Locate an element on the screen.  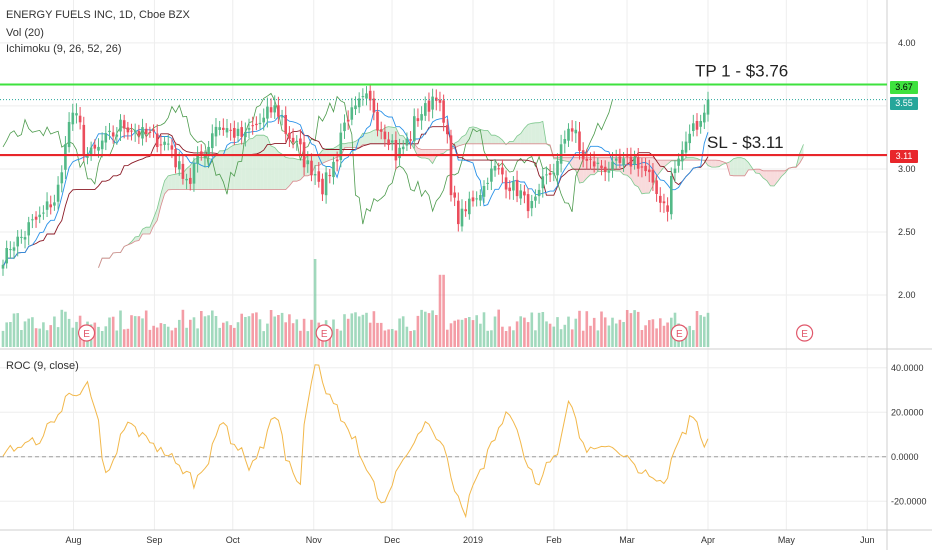
price-axis-label: 3.00 is located at coordinates (907, 169).